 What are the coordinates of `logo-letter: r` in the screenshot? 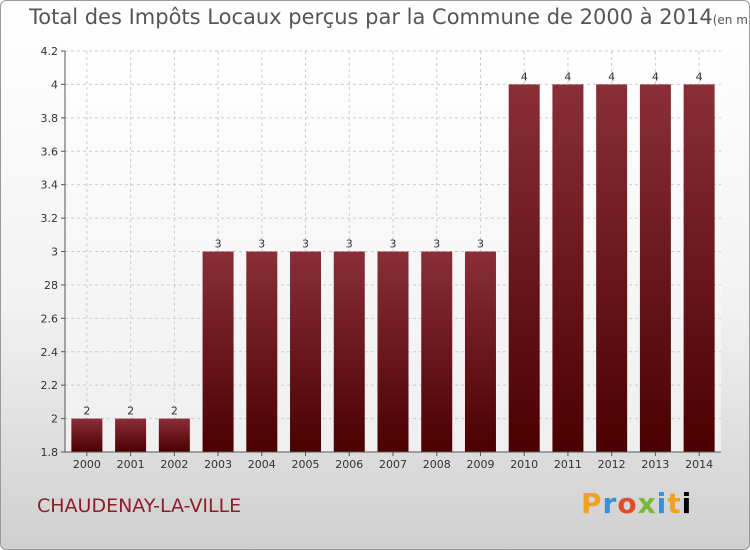 It's located at (610, 503).